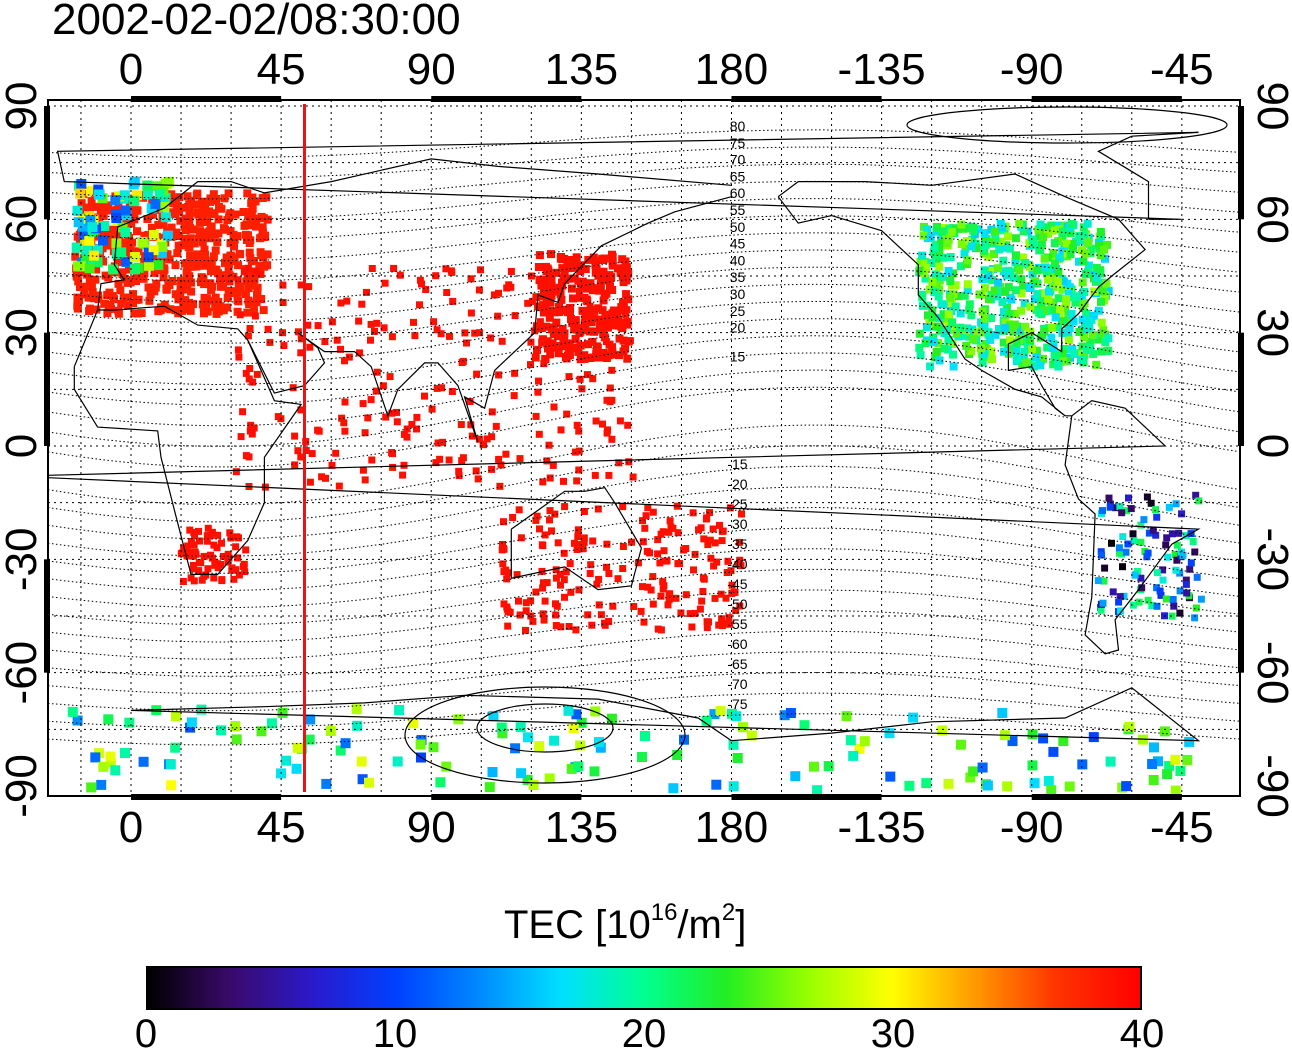  I want to click on coastline, so click(627, 175).